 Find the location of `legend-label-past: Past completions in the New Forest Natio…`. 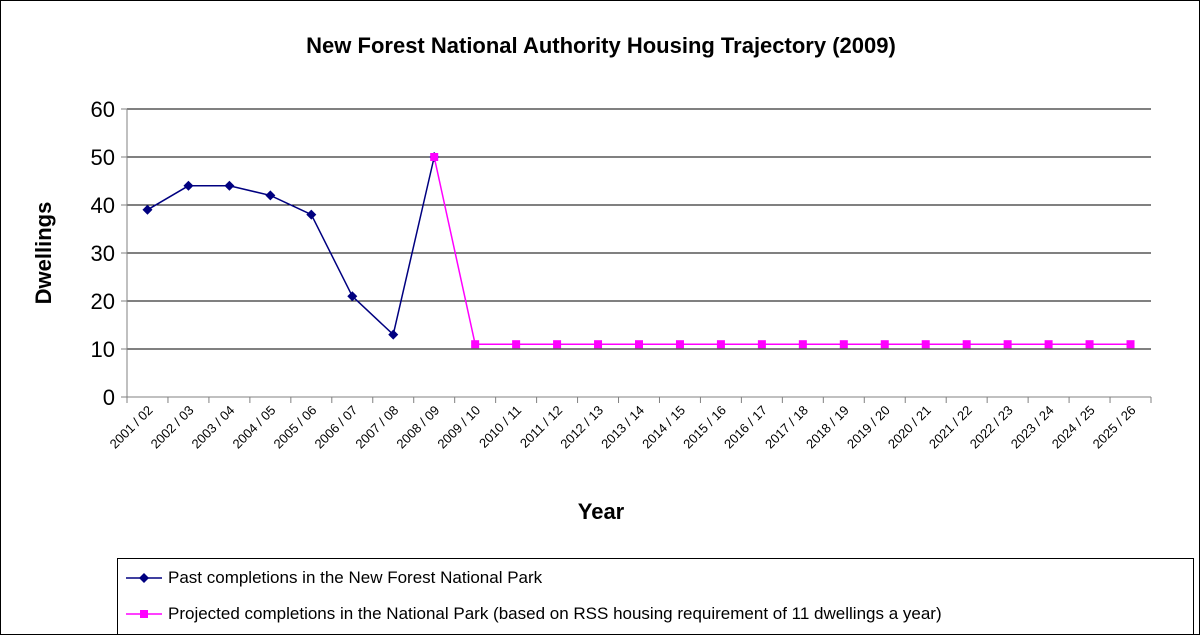

legend-label-past: Past completions in the New Forest Natio… is located at coordinates (355, 577).